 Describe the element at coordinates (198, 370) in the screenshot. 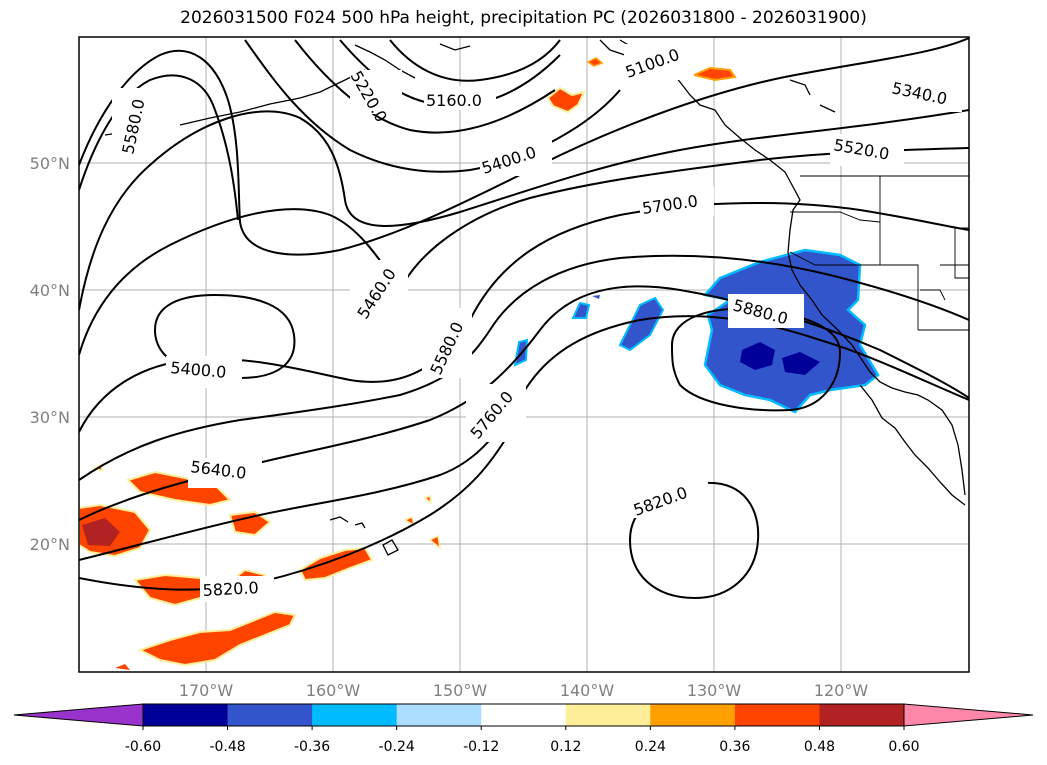

I see `contour-label-5400-low: 5400.0` at that location.